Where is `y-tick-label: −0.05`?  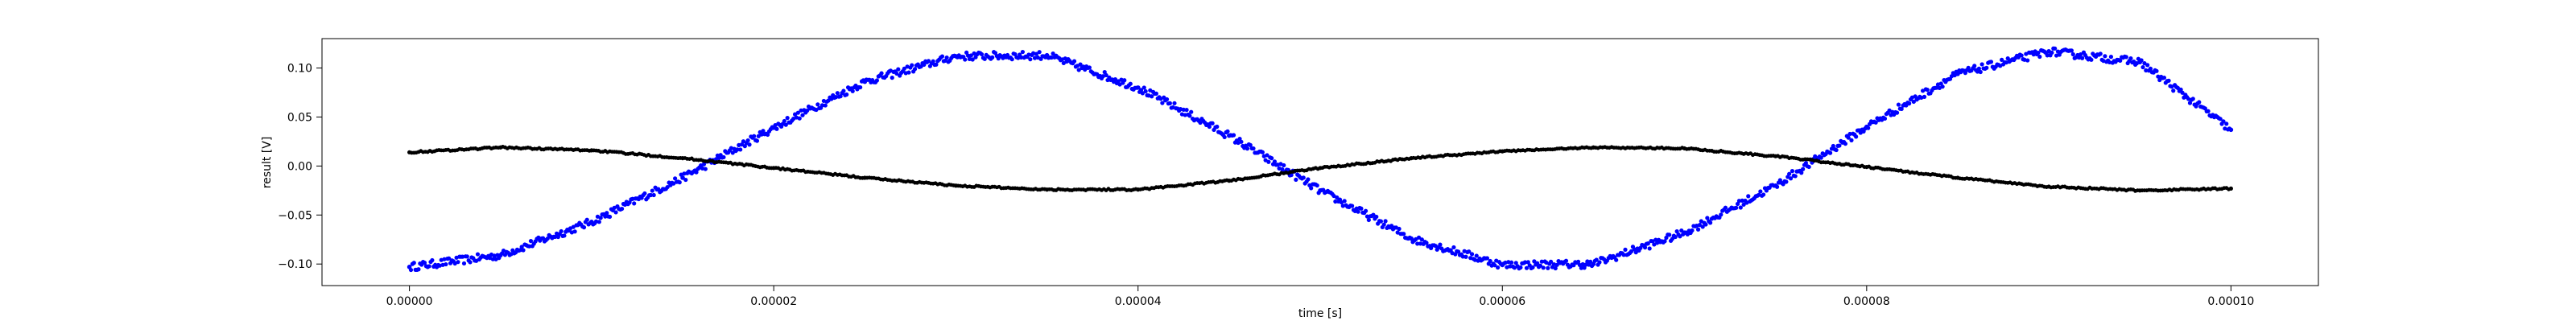
y-tick-label: −0.05 is located at coordinates (295, 215).